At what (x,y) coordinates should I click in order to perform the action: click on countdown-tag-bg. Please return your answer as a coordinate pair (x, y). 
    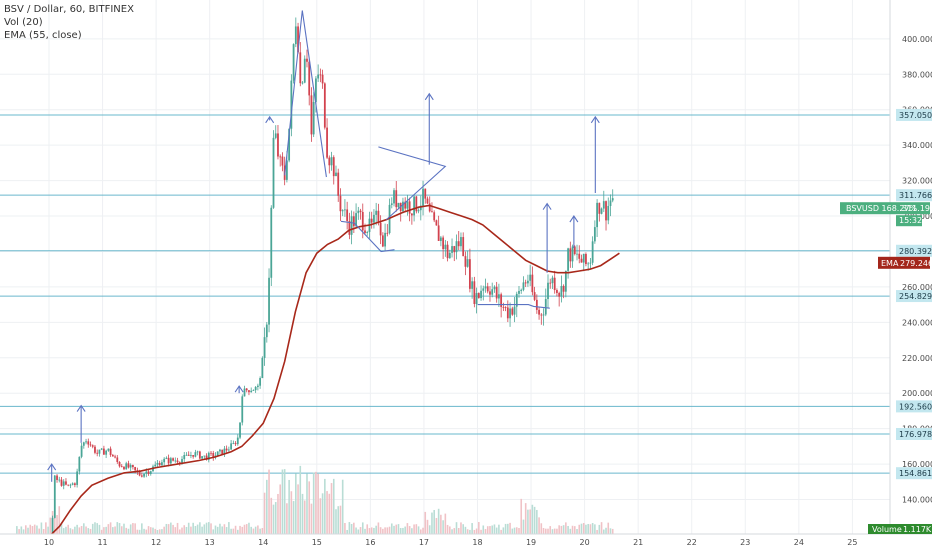
    Looking at the image, I should click on (909, 221).